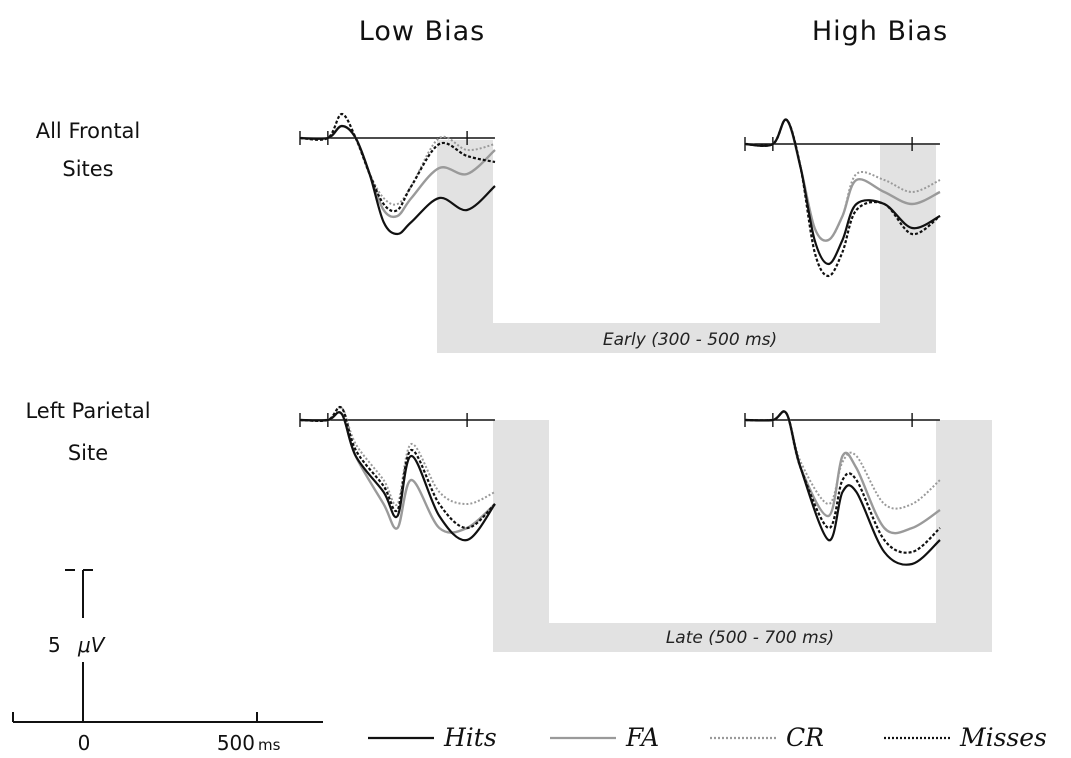 Image resolution: width=1071 pixels, height=758 pixels. Describe the element at coordinates (87, 169) in the screenshot. I see `row-label-frontal-line2: Sites` at that location.